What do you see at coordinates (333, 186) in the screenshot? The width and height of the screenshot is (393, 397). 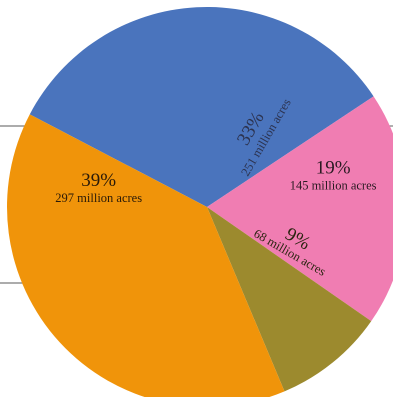 I see `slice-acres-label: 145 million acres` at bounding box center [333, 186].